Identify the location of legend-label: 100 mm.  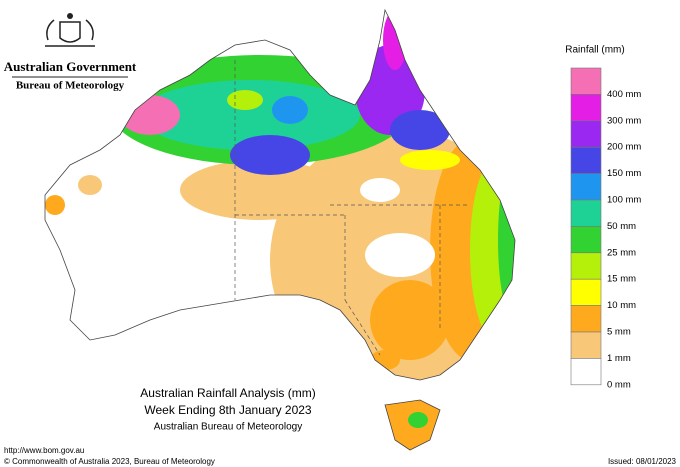
(624, 200).